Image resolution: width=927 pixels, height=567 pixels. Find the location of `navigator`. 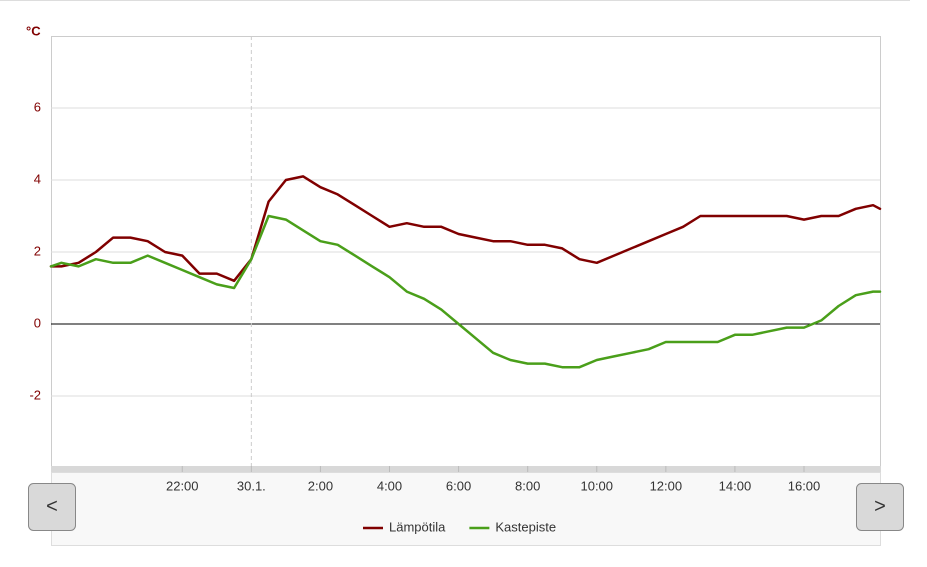

navigator is located at coordinates (466, 509).